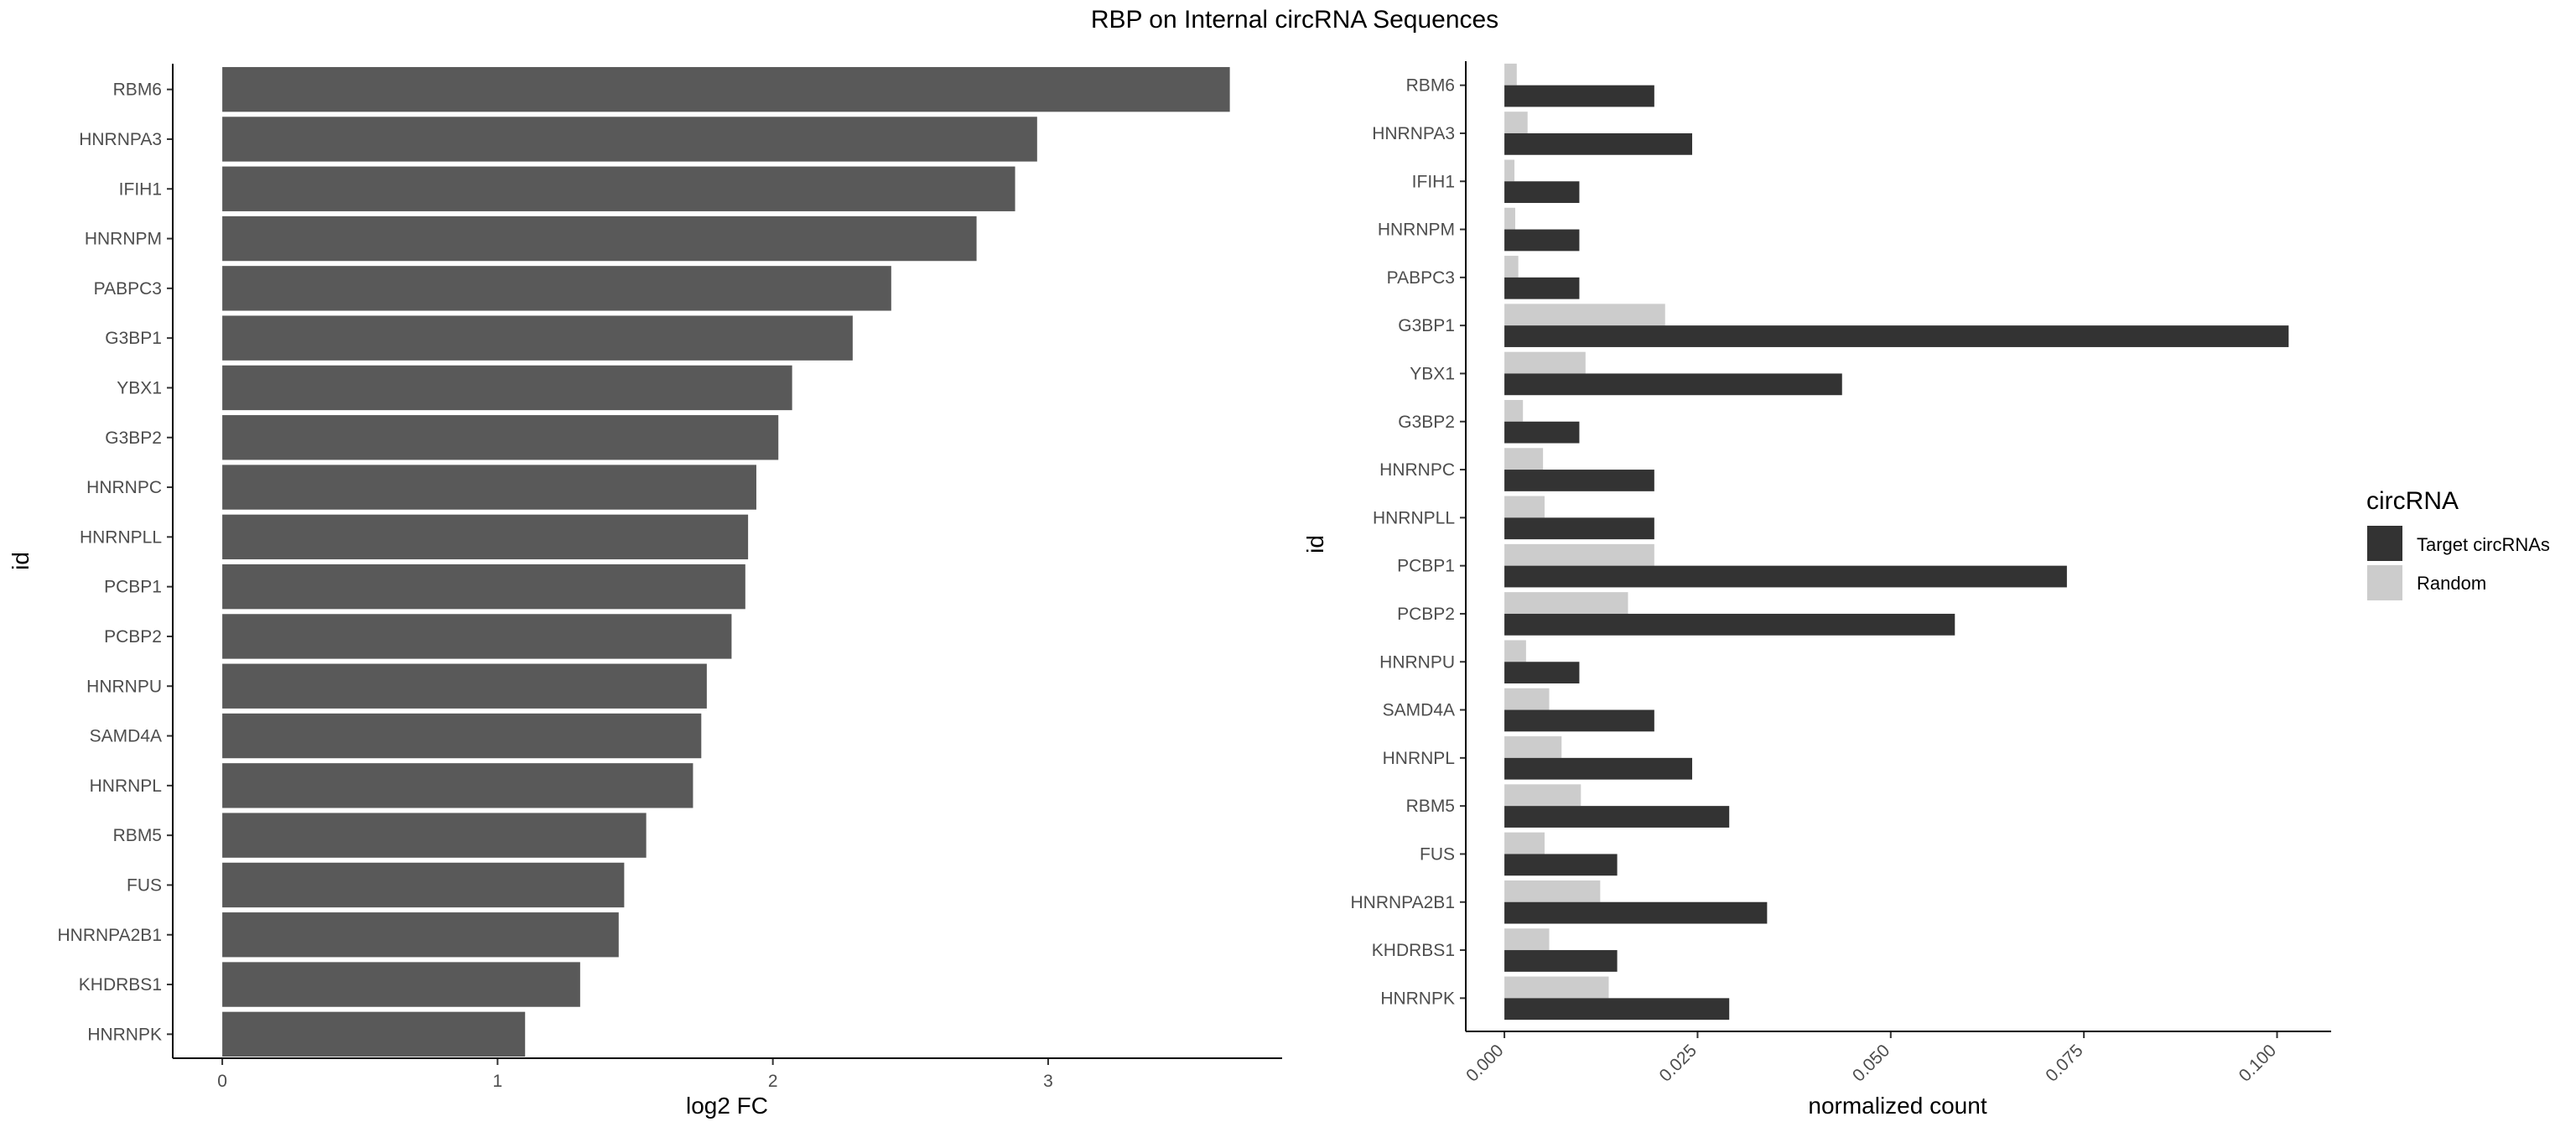 The height and width of the screenshot is (1127, 2576). Describe the element at coordinates (2064, 1063) in the screenshot. I see `x-tick-label: 0.075` at that location.